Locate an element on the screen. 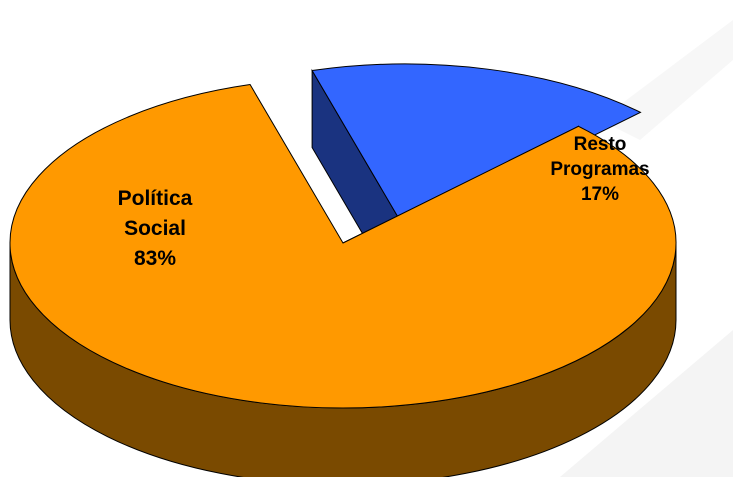 The height and width of the screenshot is (477, 733). pie-label-resto-programas-line-3: 17% is located at coordinates (600, 194).